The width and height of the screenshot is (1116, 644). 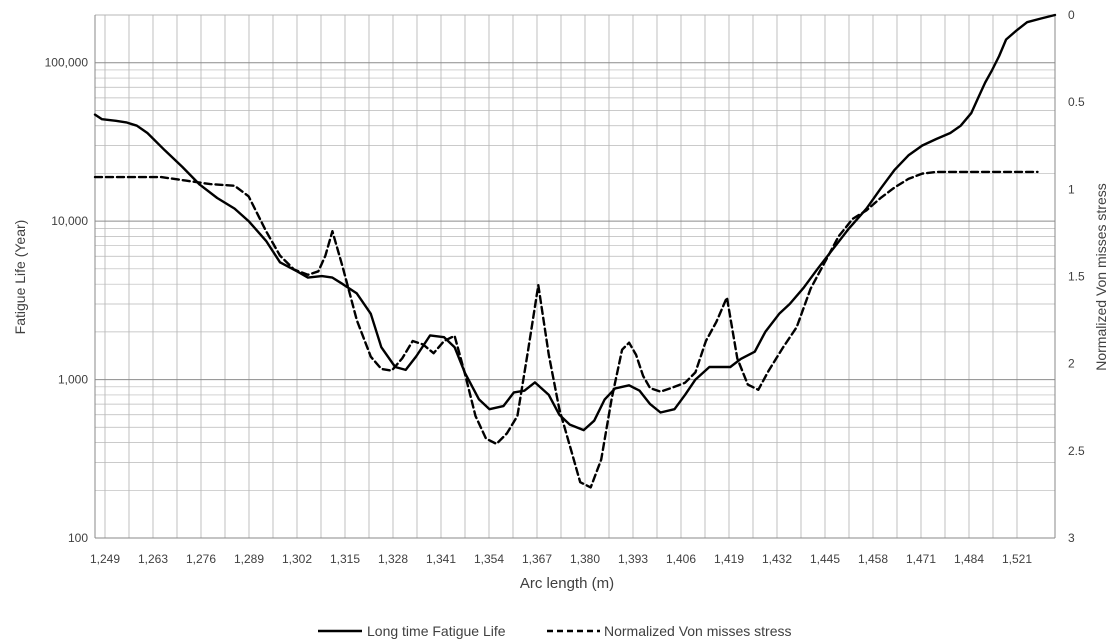 I want to click on x-tick-label: 1,302, so click(x=297, y=559).